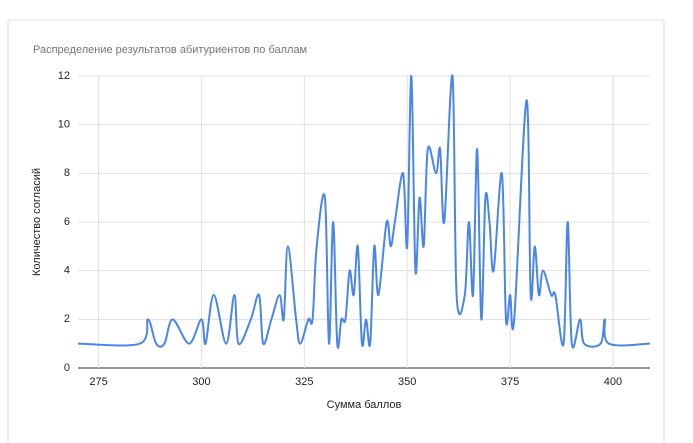 The height and width of the screenshot is (443, 693). Describe the element at coordinates (67, 173) in the screenshot. I see `y-tick-label: 8` at that location.